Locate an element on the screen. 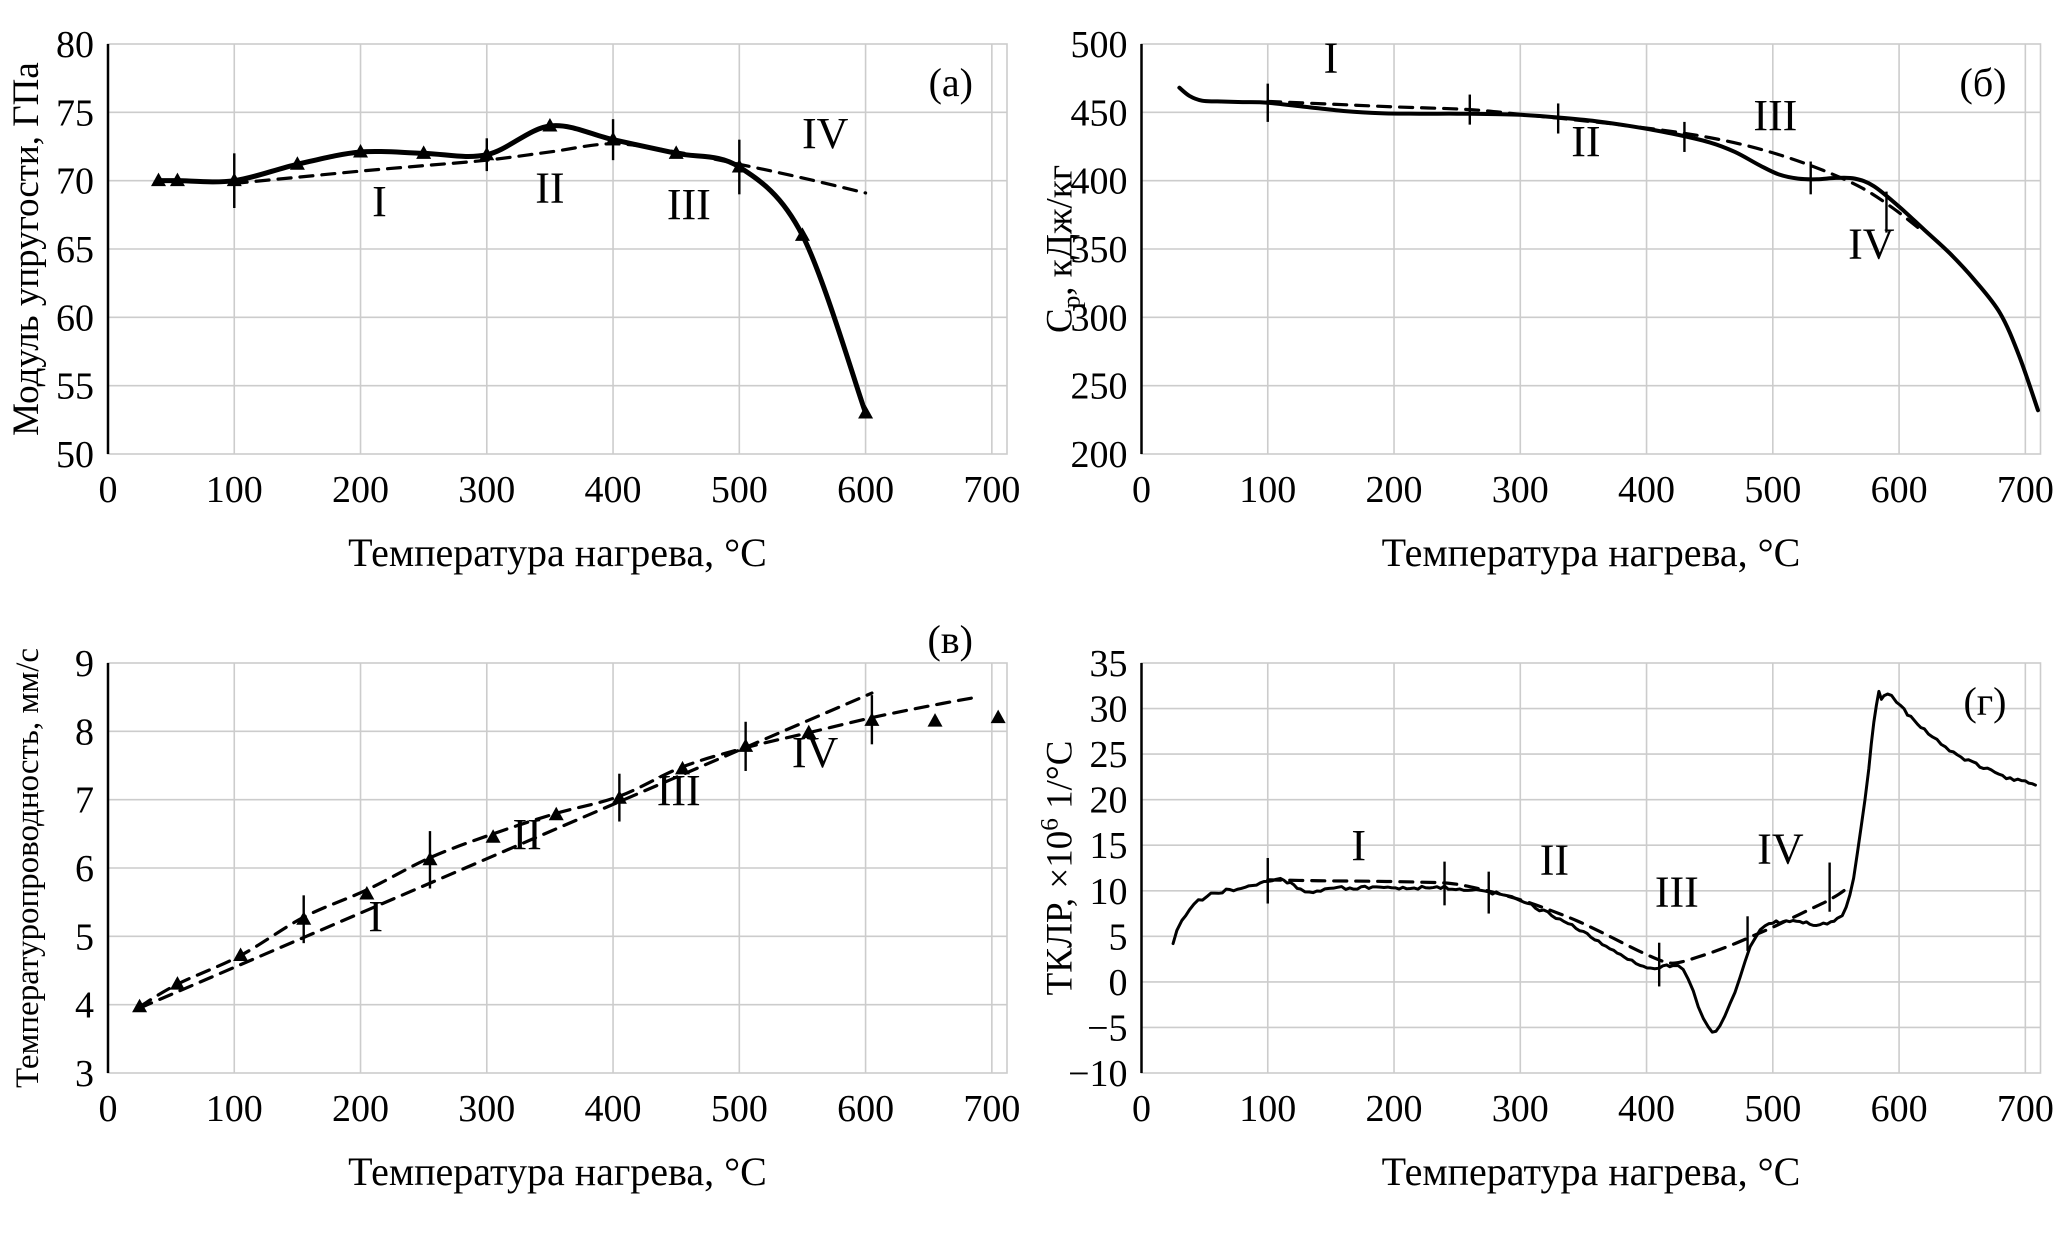  series-fitted-curve is located at coordinates (558, 852).